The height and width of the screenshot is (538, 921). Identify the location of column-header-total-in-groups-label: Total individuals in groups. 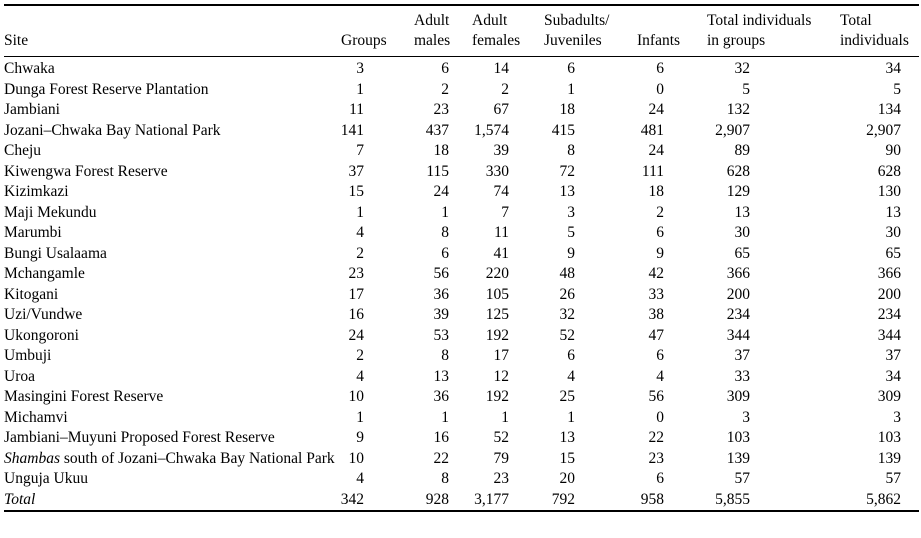
(759, 30).